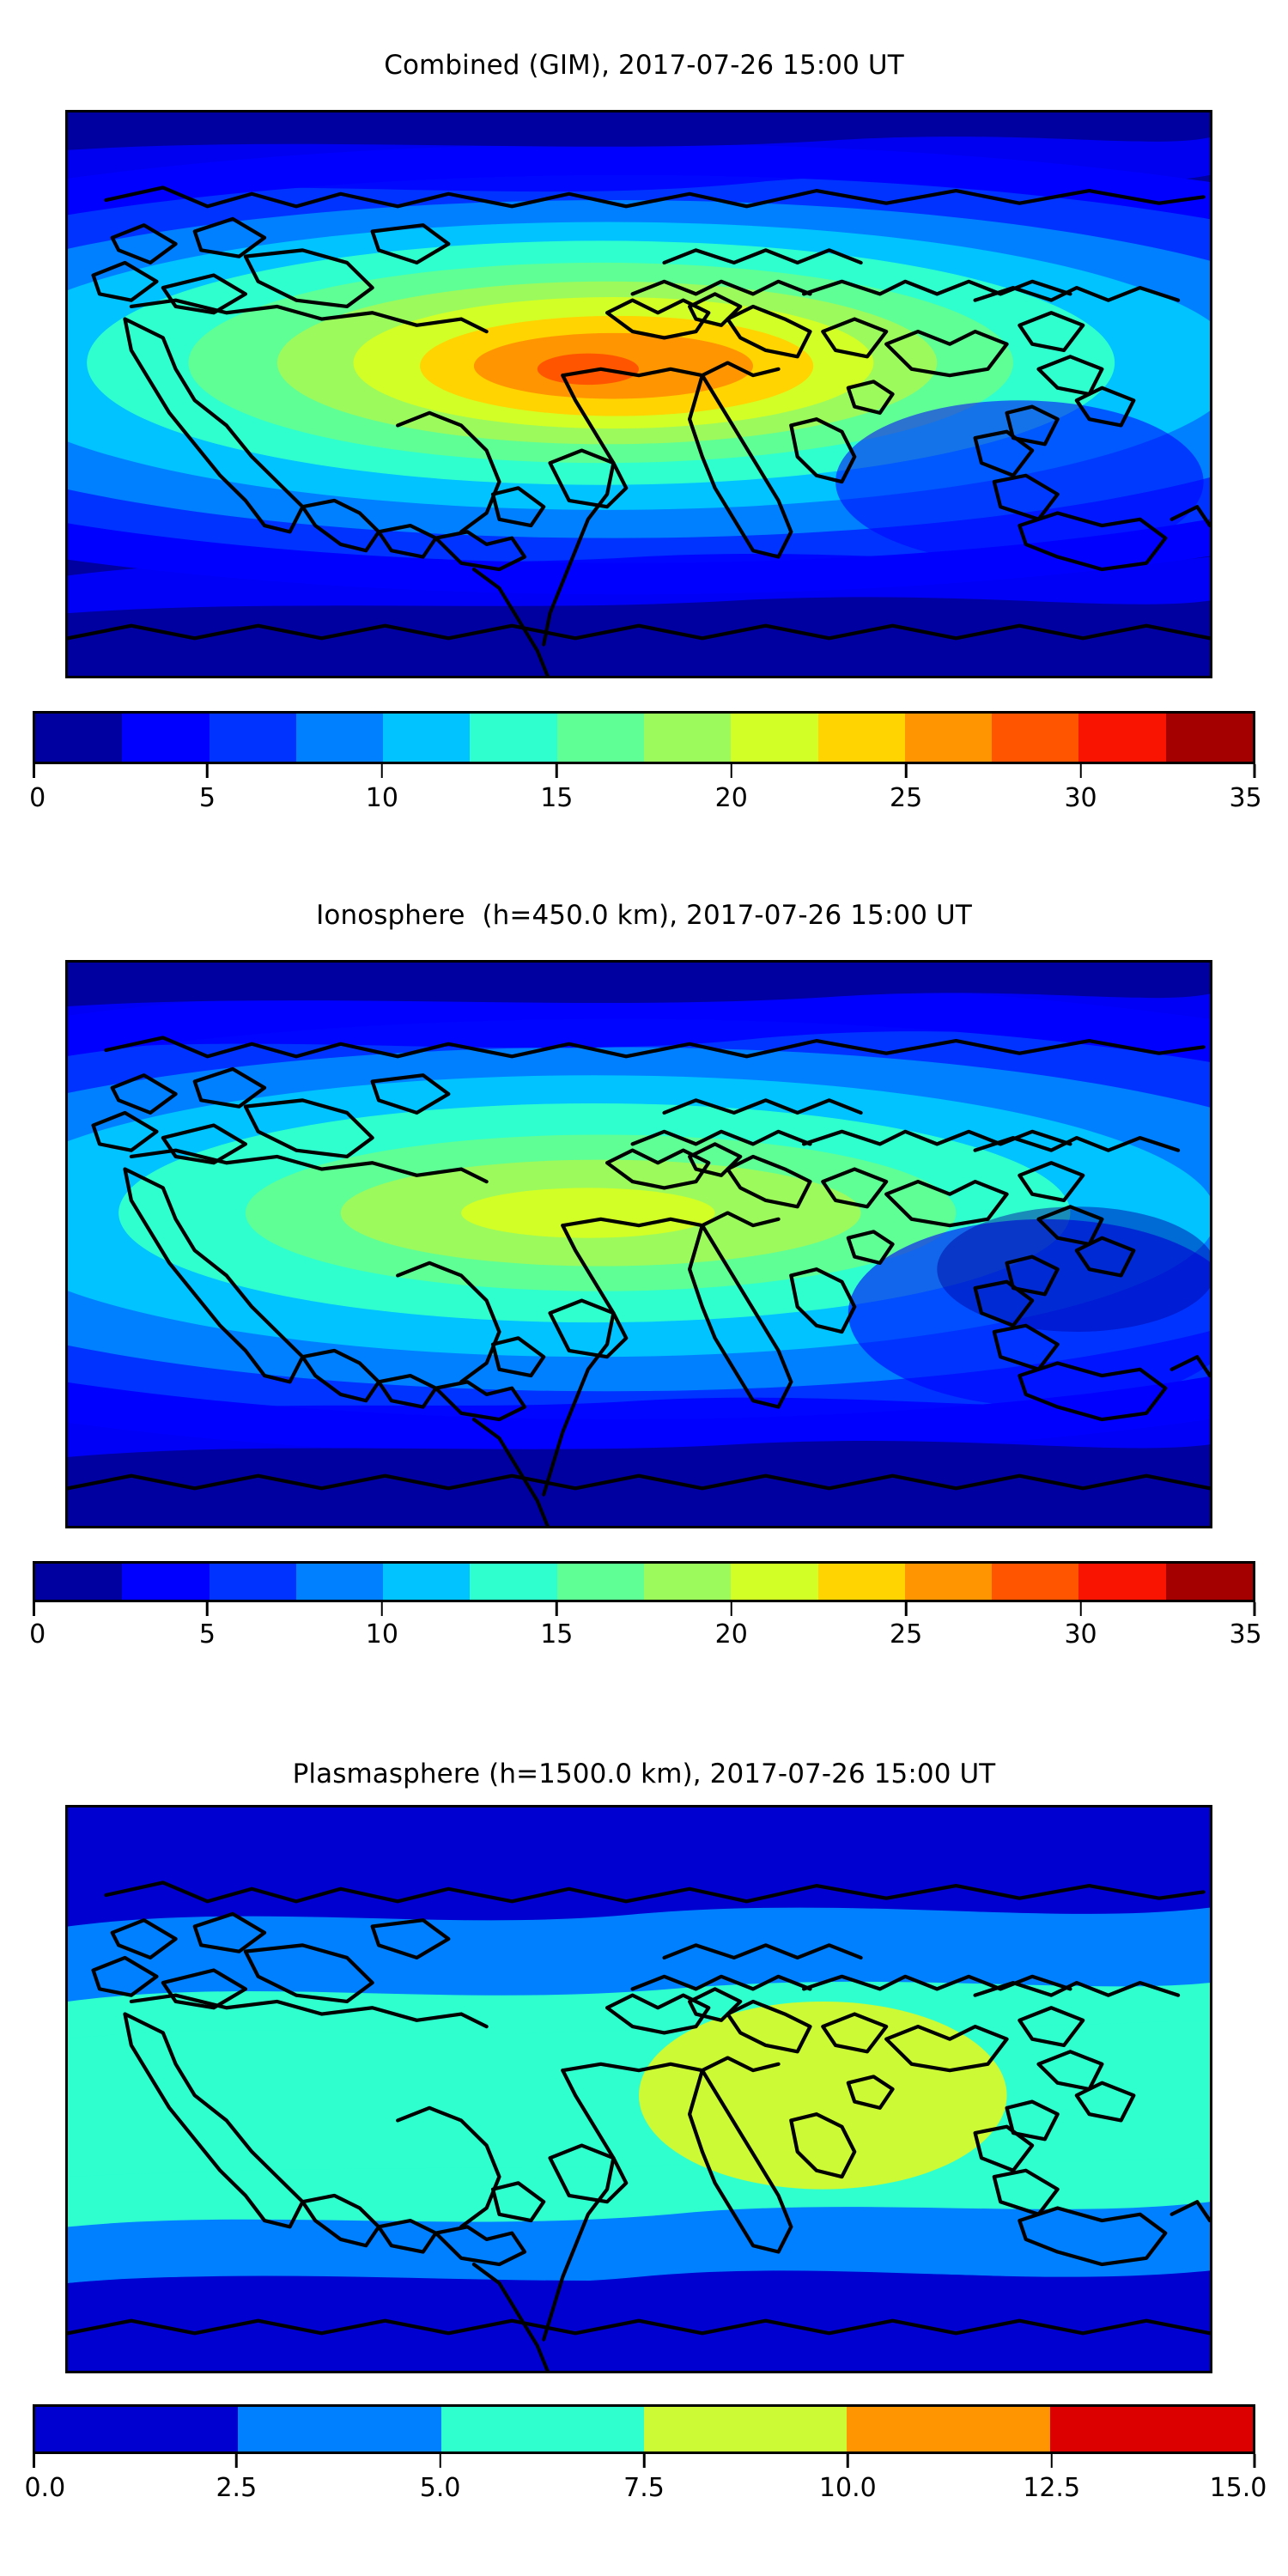 Image resolution: width=1288 pixels, height=2576 pixels. What do you see at coordinates (644, 2488) in the screenshot?
I see `colorbar-tick-label: 7.5` at bounding box center [644, 2488].